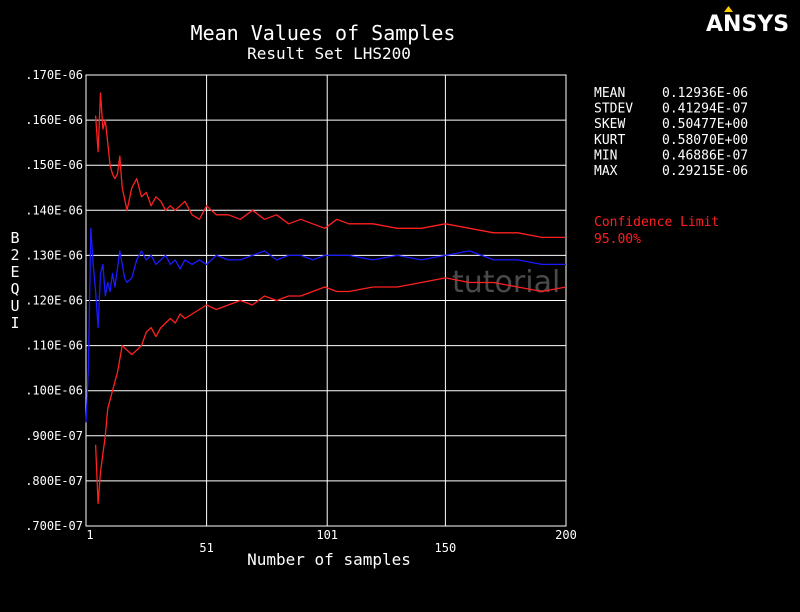  What do you see at coordinates (705, 140) in the screenshot?
I see `stat-value: 0.58070E+00` at bounding box center [705, 140].